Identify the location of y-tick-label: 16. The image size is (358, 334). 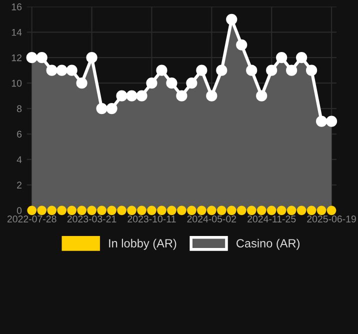
(17, 6).